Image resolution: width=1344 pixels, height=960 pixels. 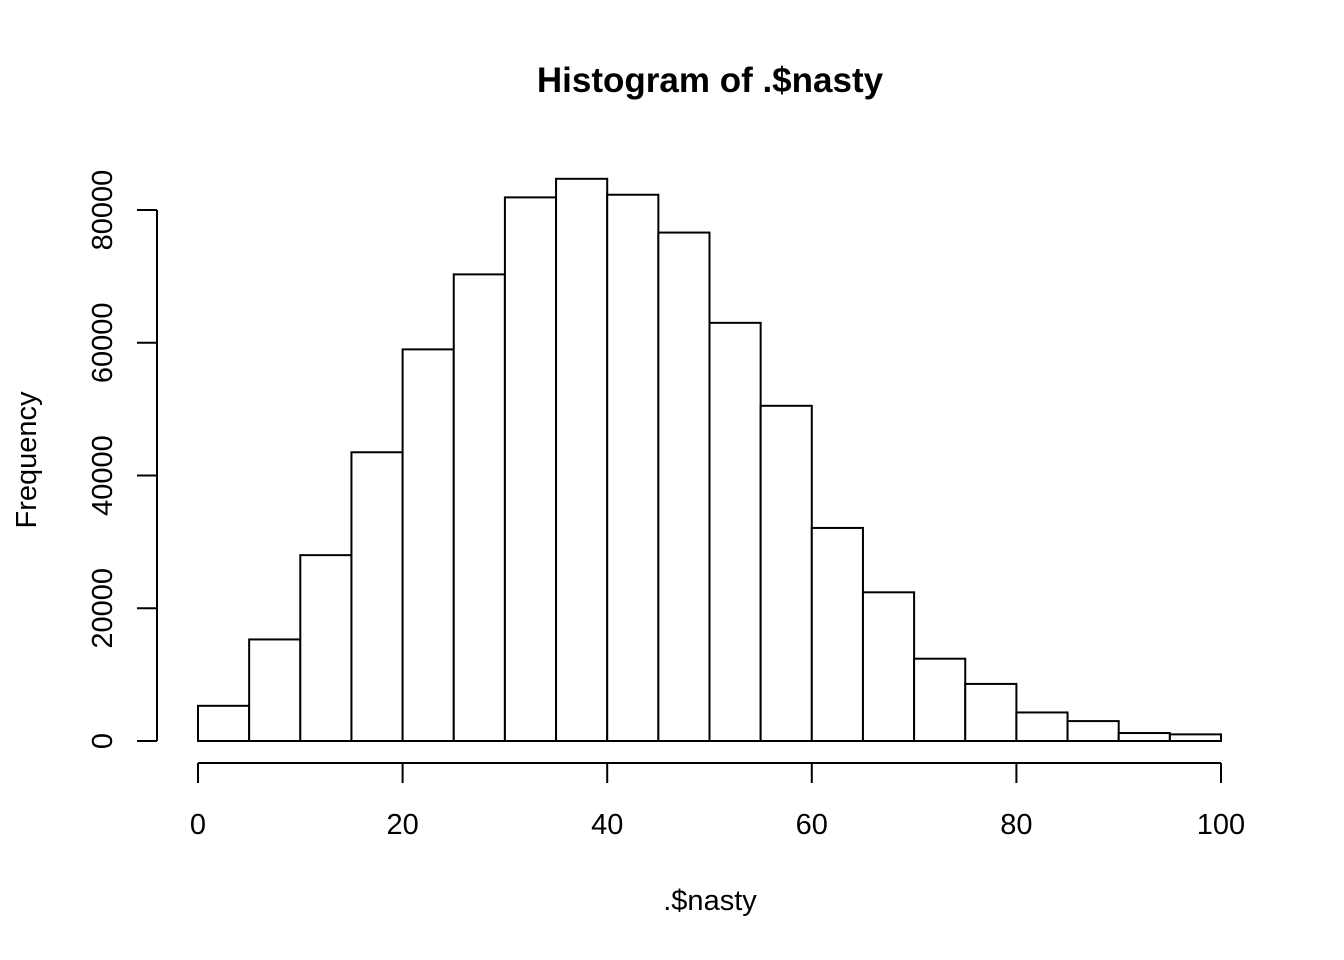 I want to click on y-axis-label: Frequency, so click(x=27, y=460).